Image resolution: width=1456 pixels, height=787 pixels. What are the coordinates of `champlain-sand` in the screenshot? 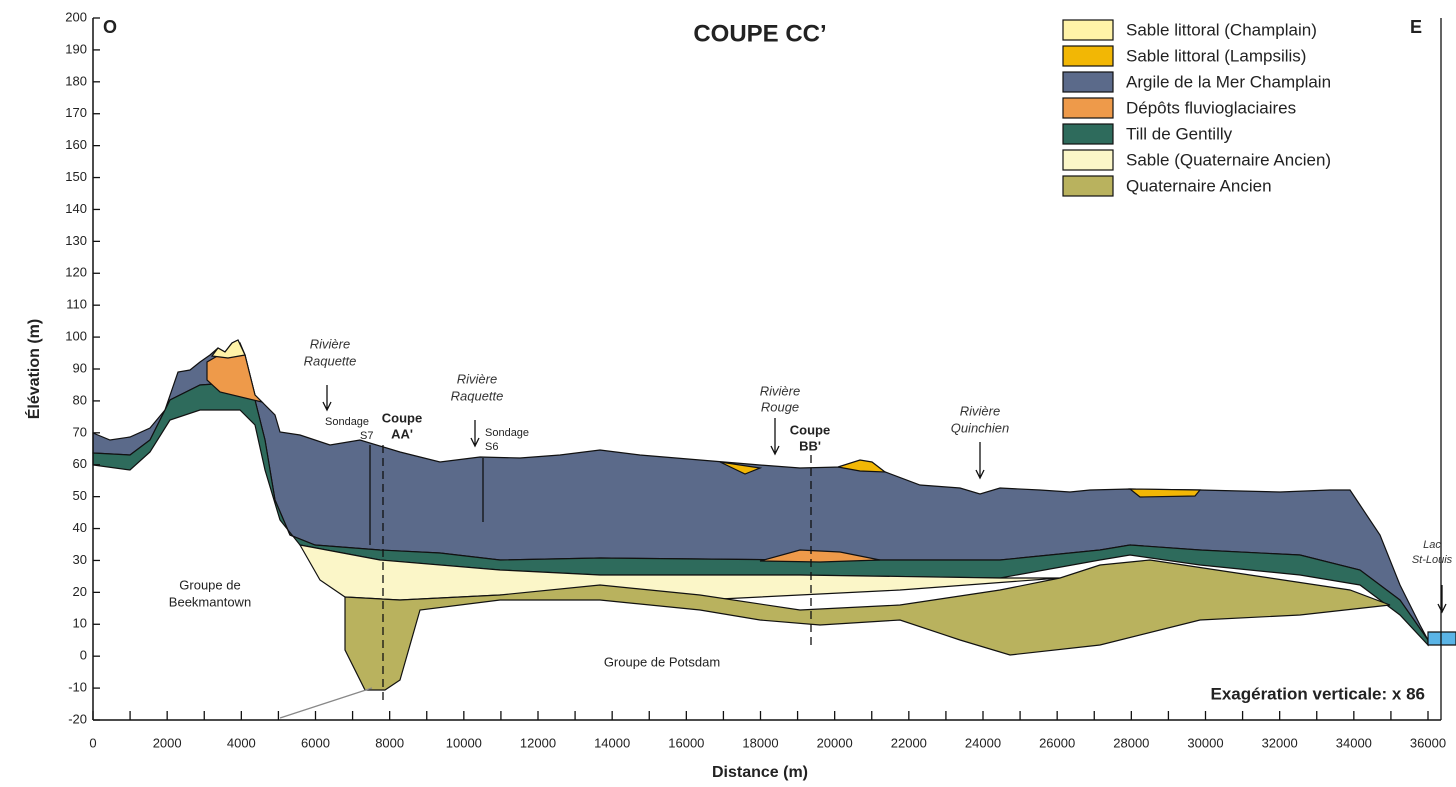 It's located at (228, 349).